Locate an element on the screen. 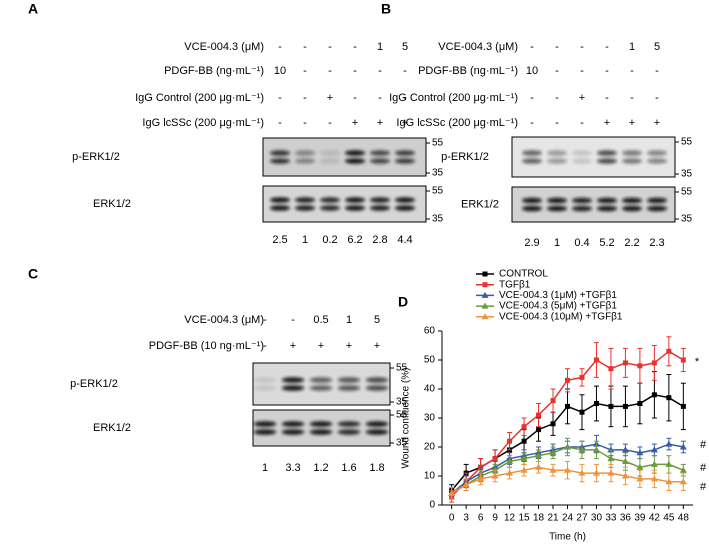 This screenshot has height=545, width=709. x-tick-label: 39 is located at coordinates (640, 518).